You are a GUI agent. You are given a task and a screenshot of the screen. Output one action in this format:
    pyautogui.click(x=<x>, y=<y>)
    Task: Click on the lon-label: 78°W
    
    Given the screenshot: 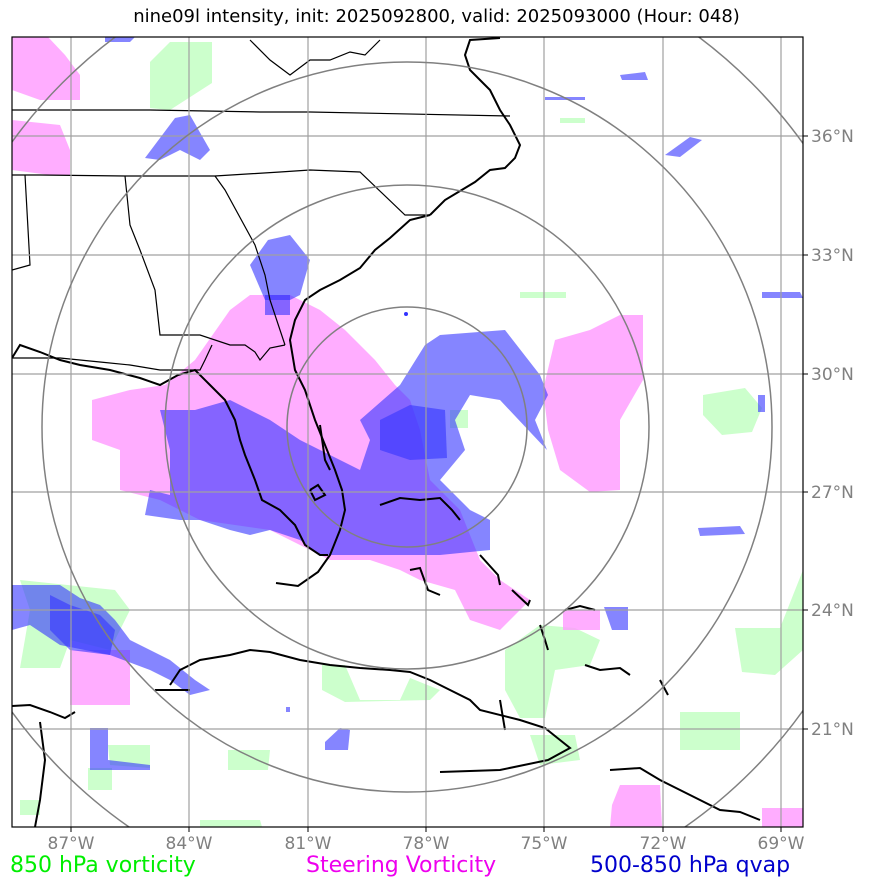 What is the action you would take?
    pyautogui.click(x=426, y=844)
    